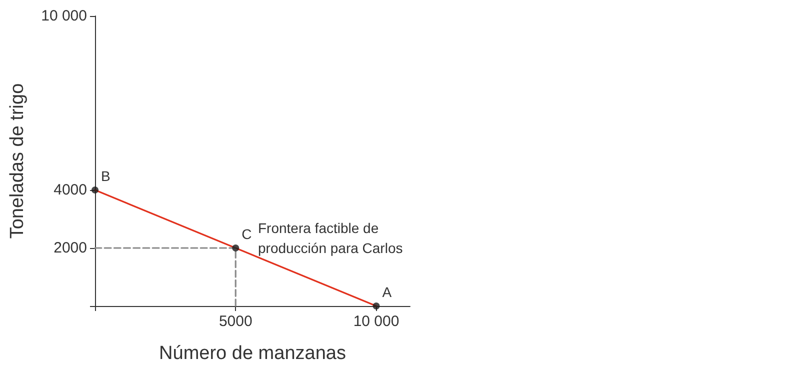  I want to click on y-tick-label: 4000, so click(70, 190).